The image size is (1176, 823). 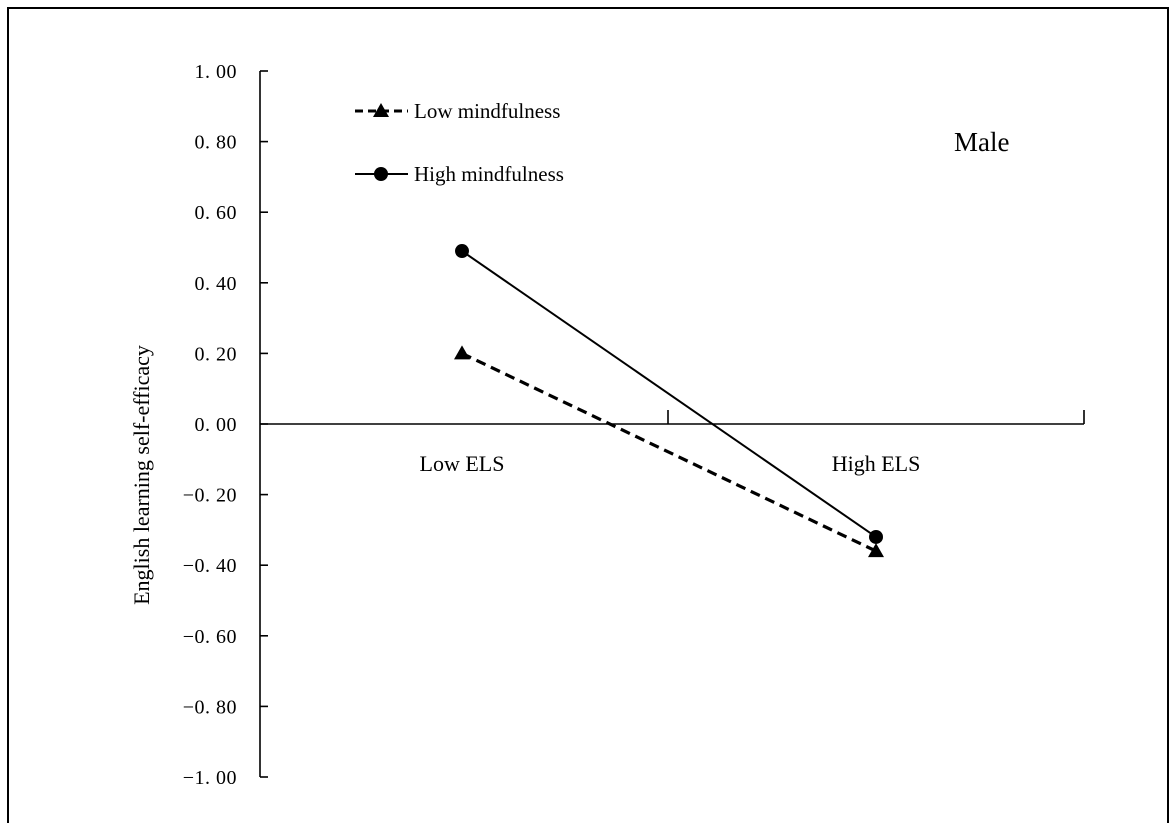 What do you see at coordinates (210, 637) in the screenshot?
I see `y-tick-label: −0. 60` at bounding box center [210, 637].